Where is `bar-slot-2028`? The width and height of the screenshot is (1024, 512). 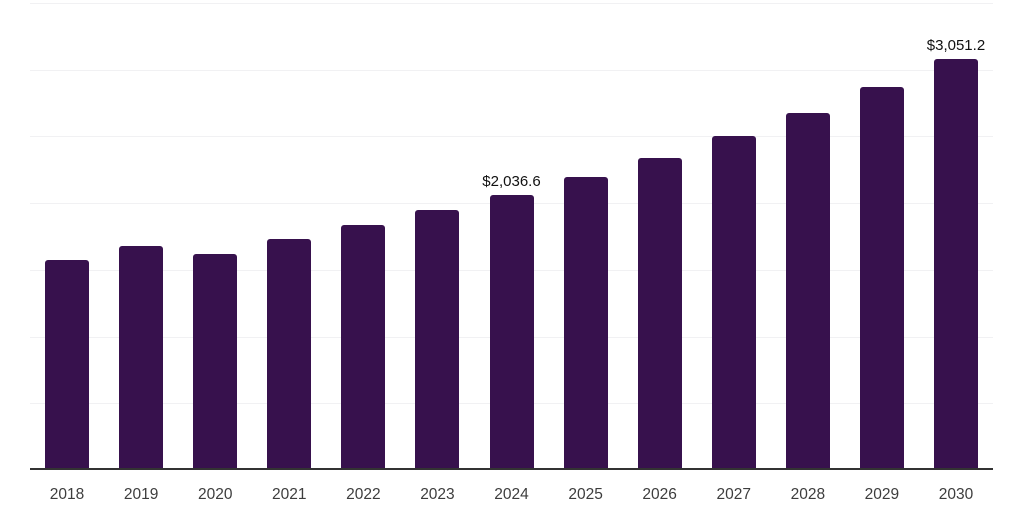
bar-slot-2028 is located at coordinates (808, 235).